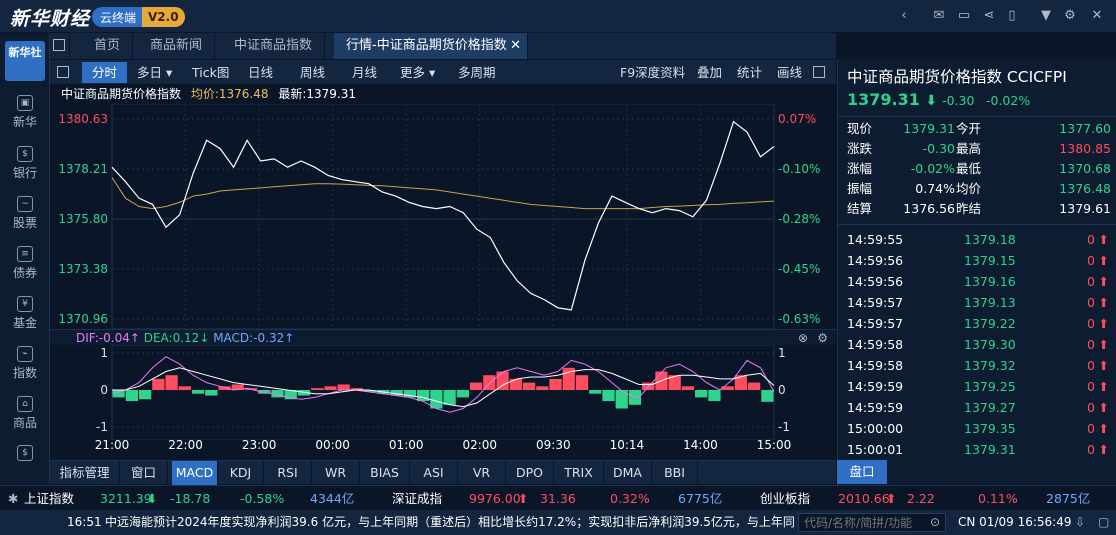 This screenshot has width=1116, height=535. Describe the element at coordinates (932, 168) in the screenshot. I see `quote-value: -0.02%` at that location.